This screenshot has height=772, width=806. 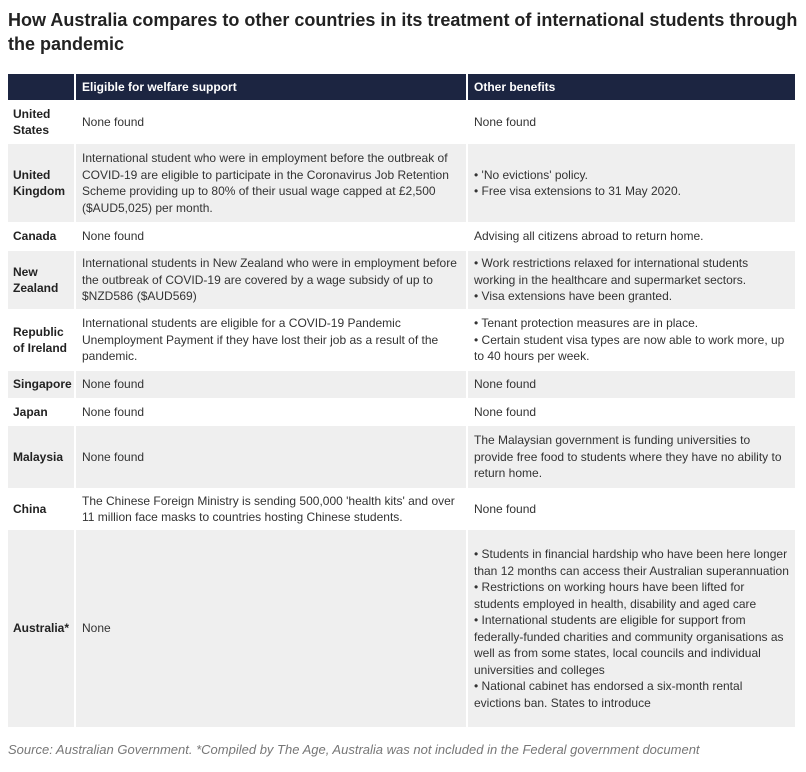 What do you see at coordinates (41, 457) in the screenshot?
I see `country-cell: Malaysia` at bounding box center [41, 457].